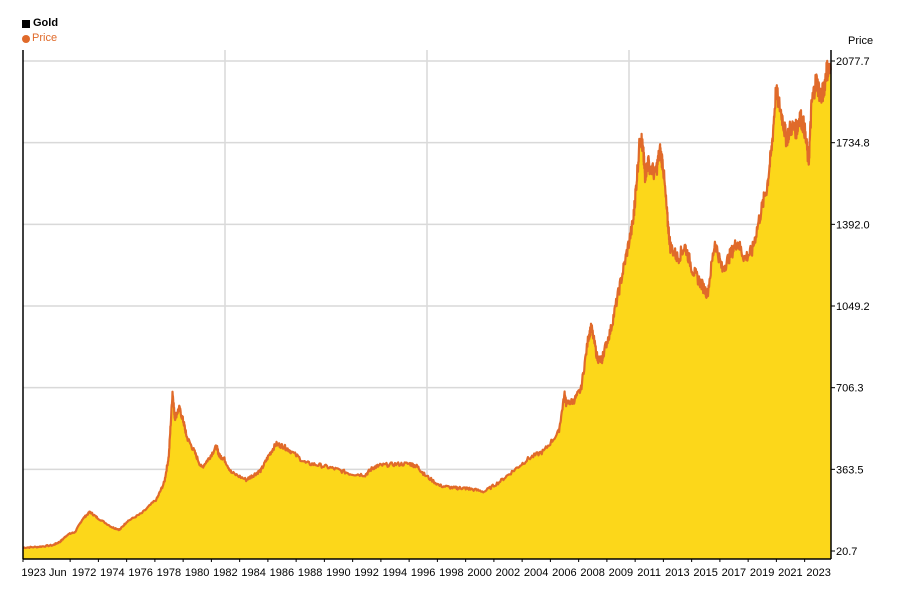 This screenshot has width=900, height=600. What do you see at coordinates (846, 552) in the screenshot?
I see `y-tick-label: 20.7` at bounding box center [846, 552].